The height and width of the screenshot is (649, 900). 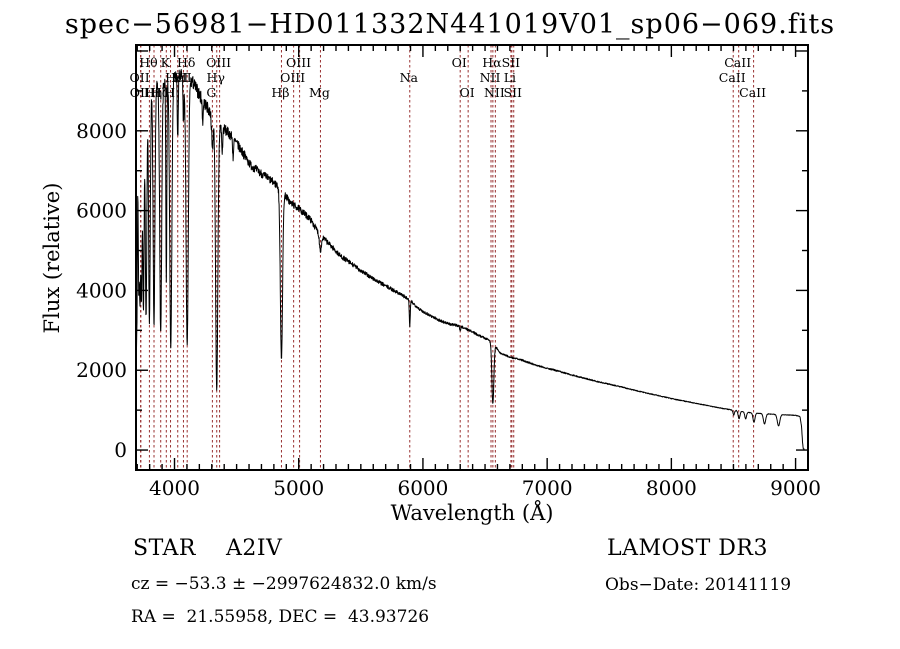 What do you see at coordinates (216, 77) in the screenshot?
I see `svg-text: Hγ` at bounding box center [216, 77].